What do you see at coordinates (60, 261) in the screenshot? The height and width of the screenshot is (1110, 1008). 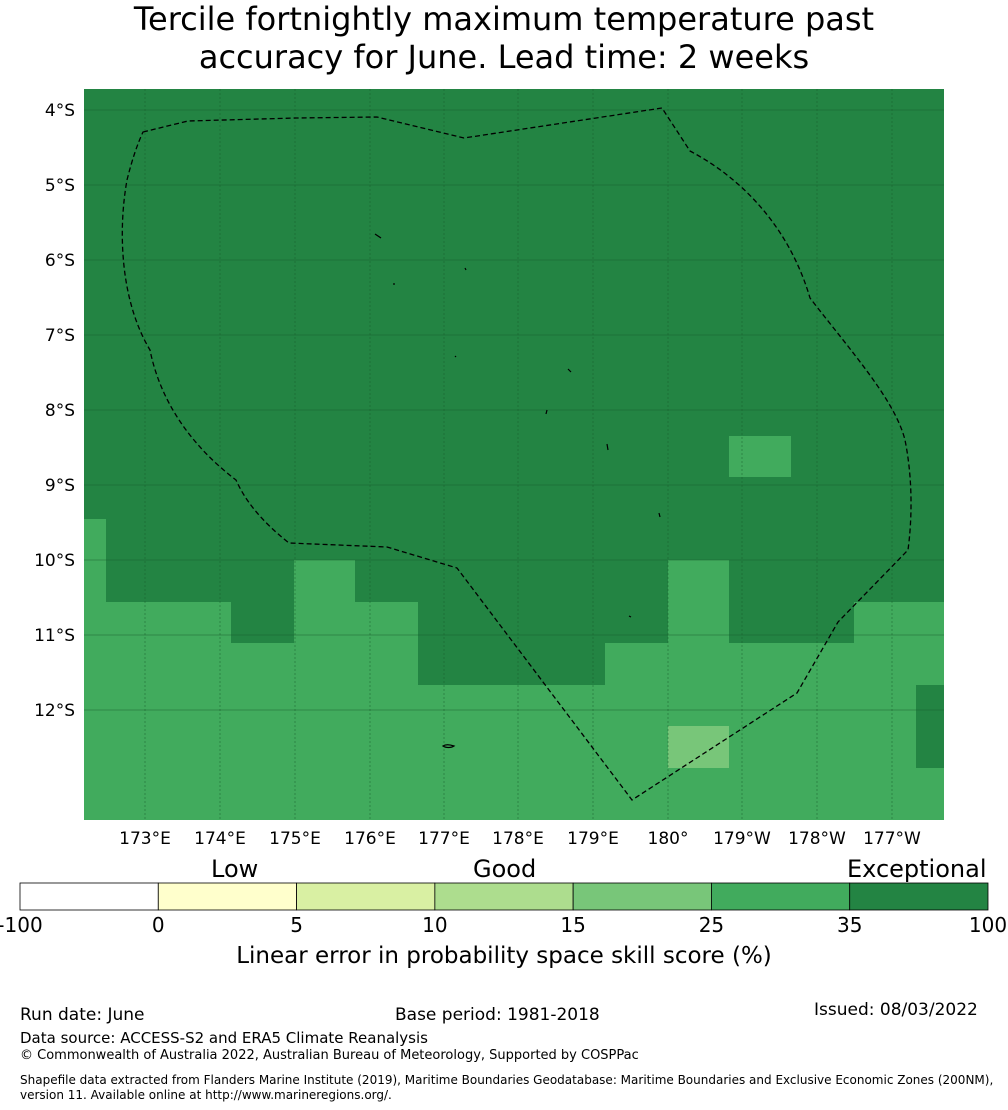 I see `lat-tick-label: 6°S` at bounding box center [60, 261].